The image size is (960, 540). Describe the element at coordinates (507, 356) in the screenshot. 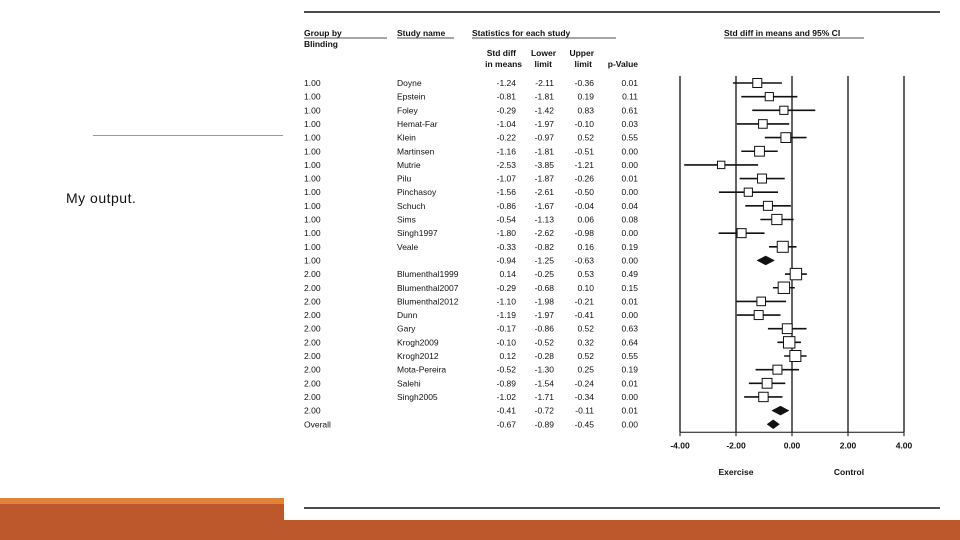

I see `row-std-diff: 0.12` at that location.